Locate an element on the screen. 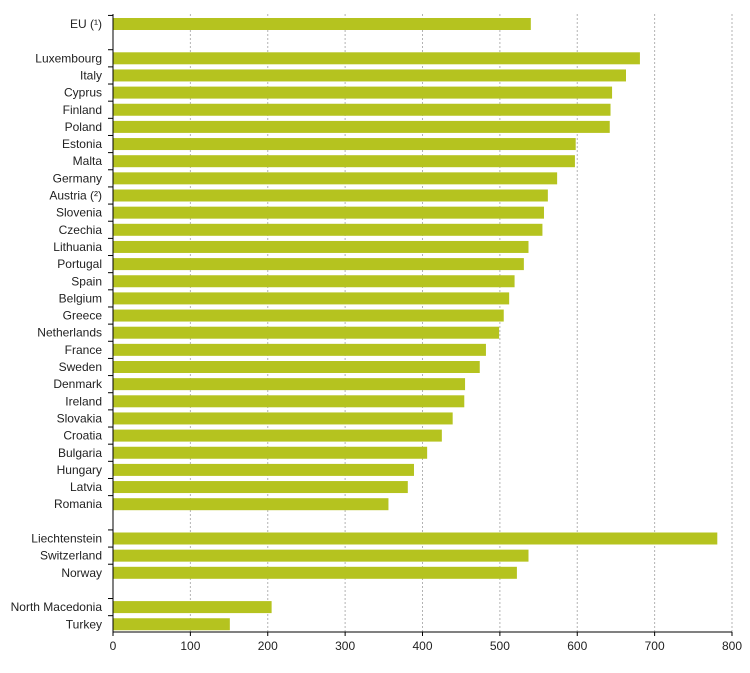 This screenshot has height=673, width=750. category-label: Slovenia is located at coordinates (79, 213).